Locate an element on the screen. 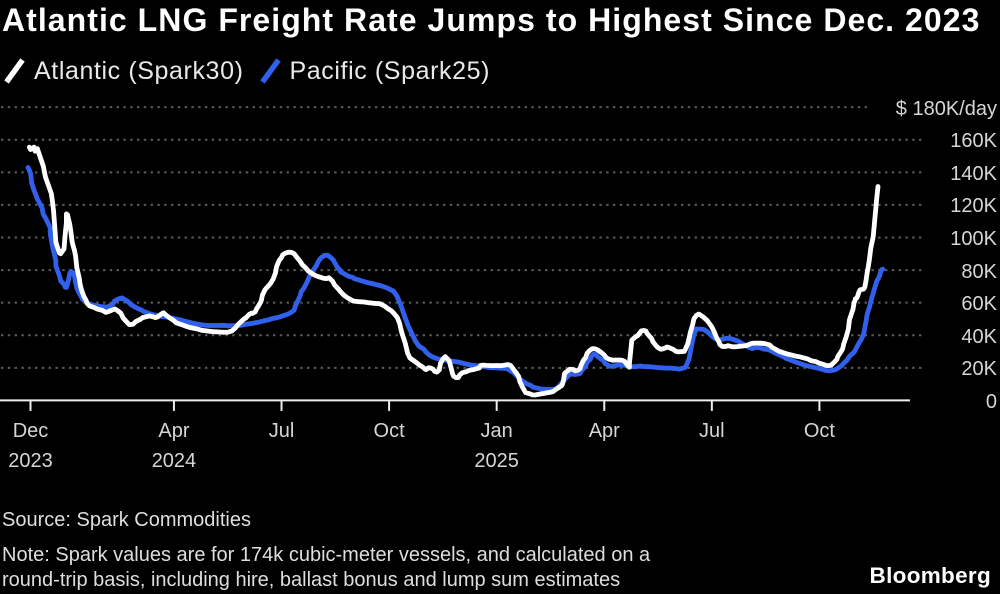 This screenshot has width=1000, height=594. x-tick-label: Dec is located at coordinates (30, 431).